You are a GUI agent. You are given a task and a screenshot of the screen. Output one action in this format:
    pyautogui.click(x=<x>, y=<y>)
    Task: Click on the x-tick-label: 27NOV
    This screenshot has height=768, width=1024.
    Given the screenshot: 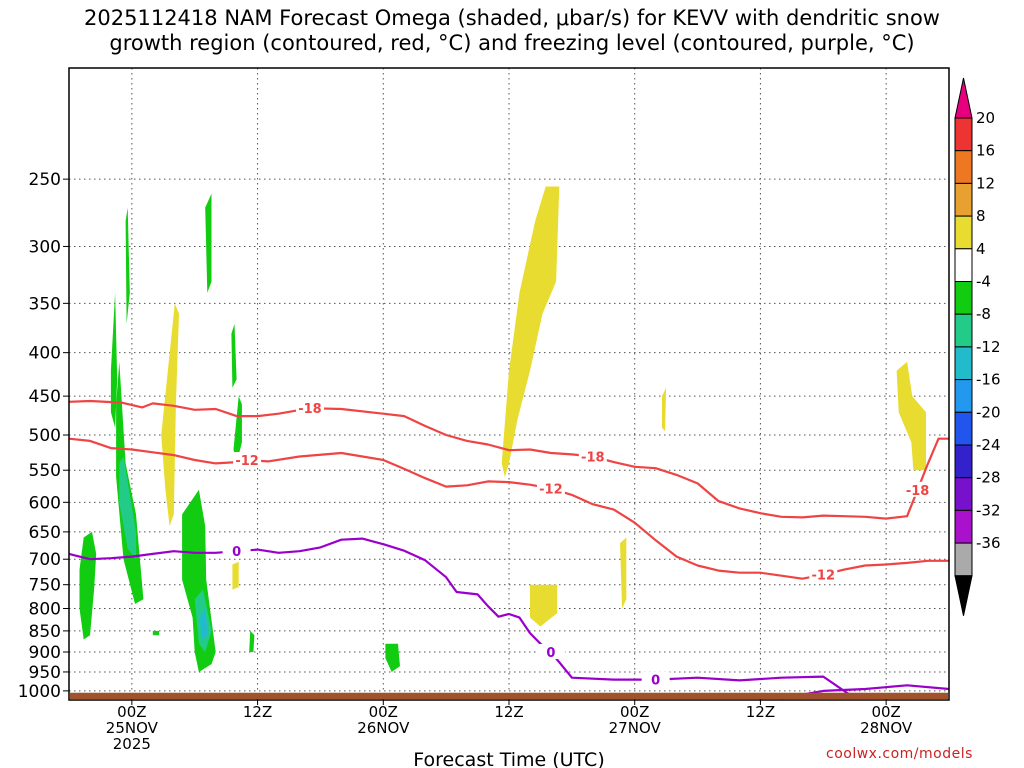 What is the action you would take?
    pyautogui.click(x=635, y=728)
    